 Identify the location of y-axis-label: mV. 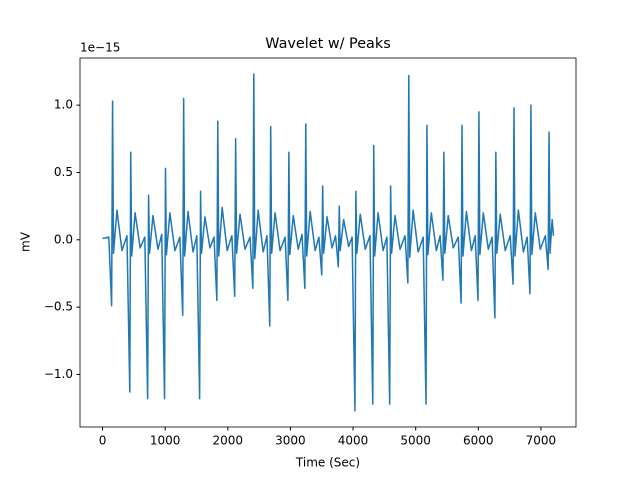
(26, 241).